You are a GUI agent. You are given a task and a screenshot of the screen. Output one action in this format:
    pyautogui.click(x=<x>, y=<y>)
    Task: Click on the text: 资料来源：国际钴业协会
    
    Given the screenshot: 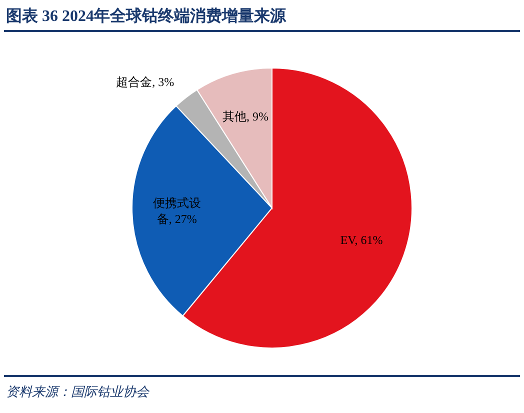 What is the action you would take?
    pyautogui.click(x=78, y=391)
    